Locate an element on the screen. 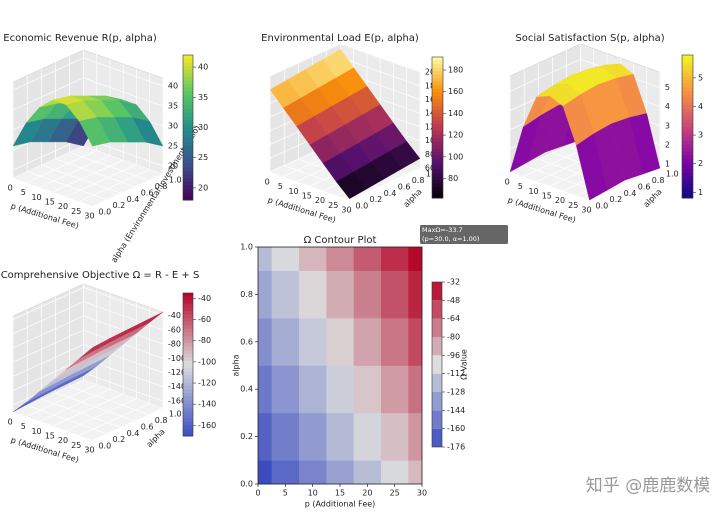 This screenshot has width=720, height=514. colorbar-tick-label: 80 is located at coordinates (453, 178).